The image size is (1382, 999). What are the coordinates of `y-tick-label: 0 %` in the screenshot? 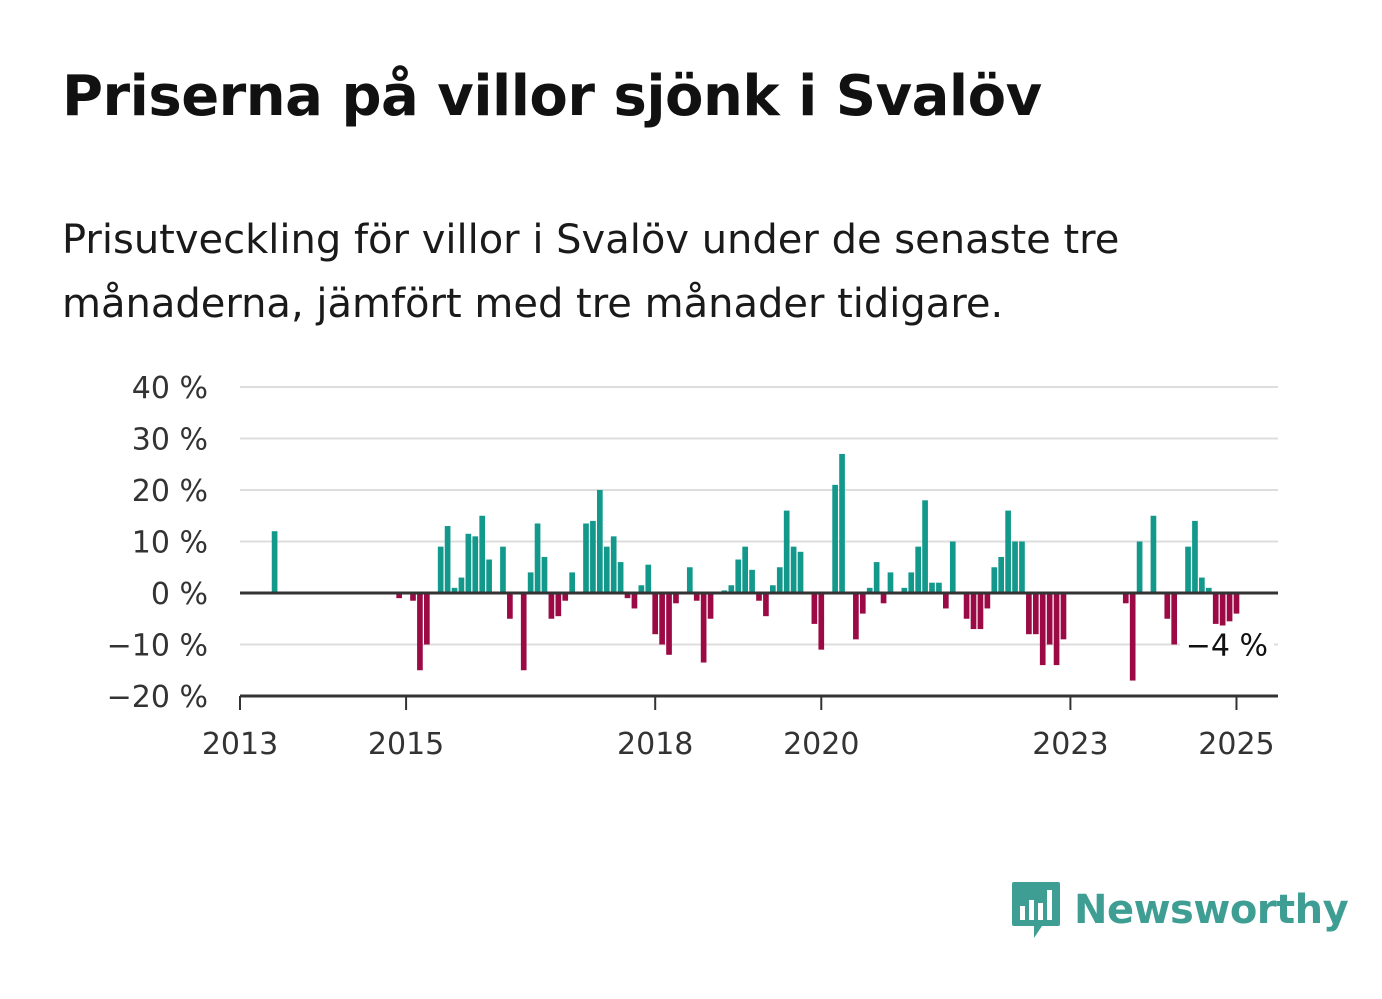 It's located at (179, 594).